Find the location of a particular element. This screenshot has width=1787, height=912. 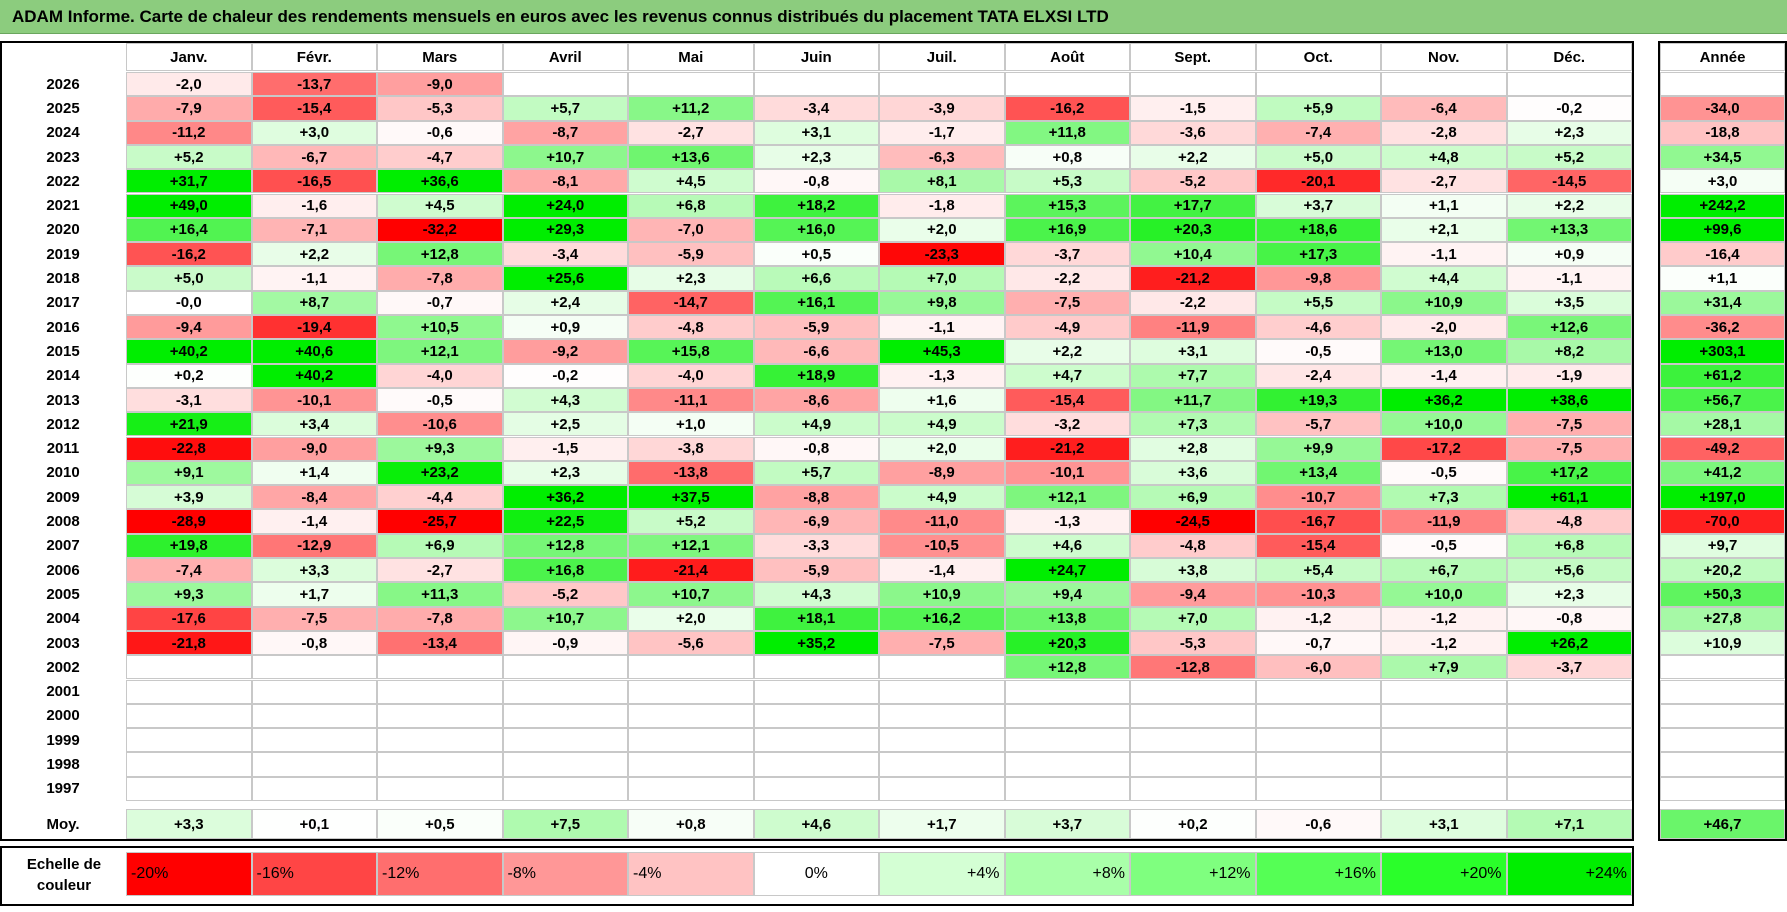

year-label: 2003 is located at coordinates (63, 643).